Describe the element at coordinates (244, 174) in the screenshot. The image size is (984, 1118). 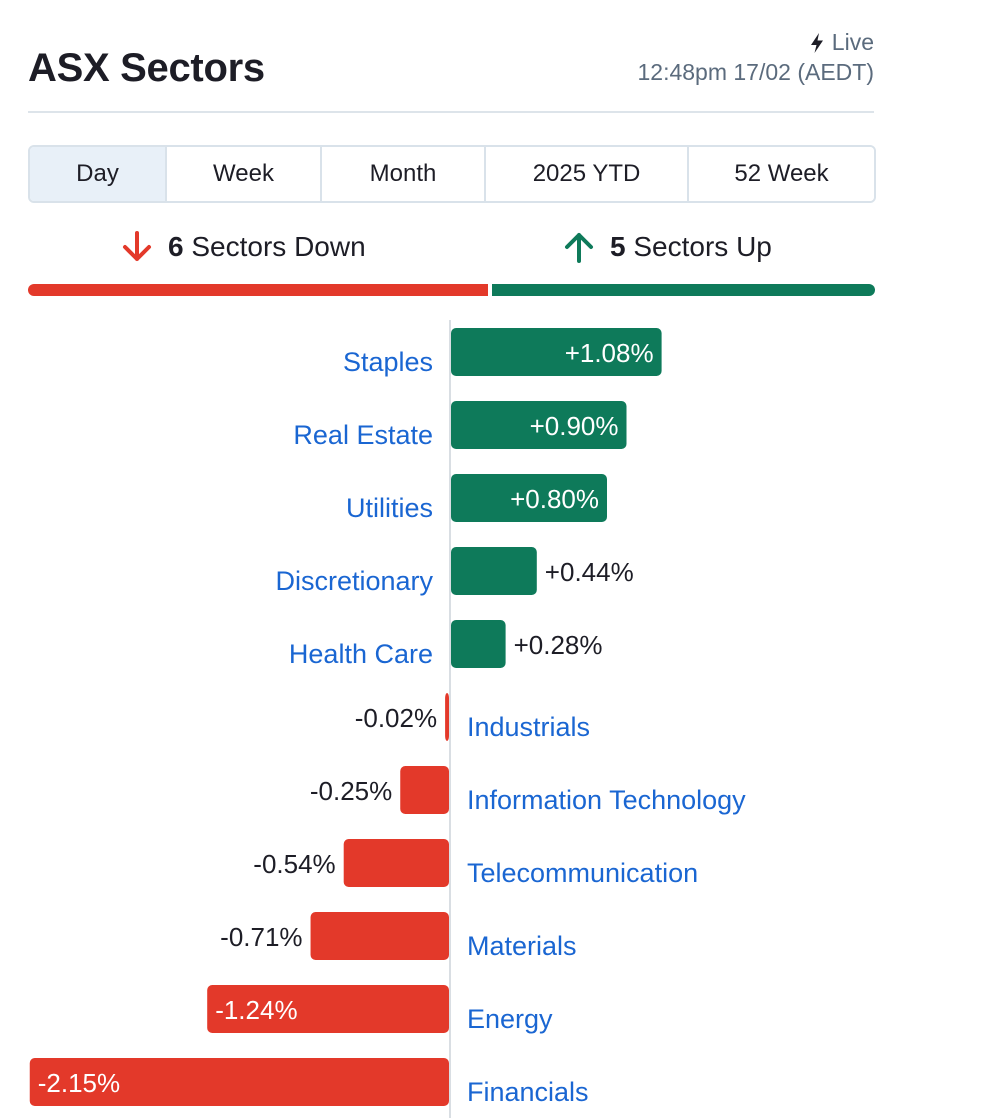
I see `tab-week: Week` at that location.